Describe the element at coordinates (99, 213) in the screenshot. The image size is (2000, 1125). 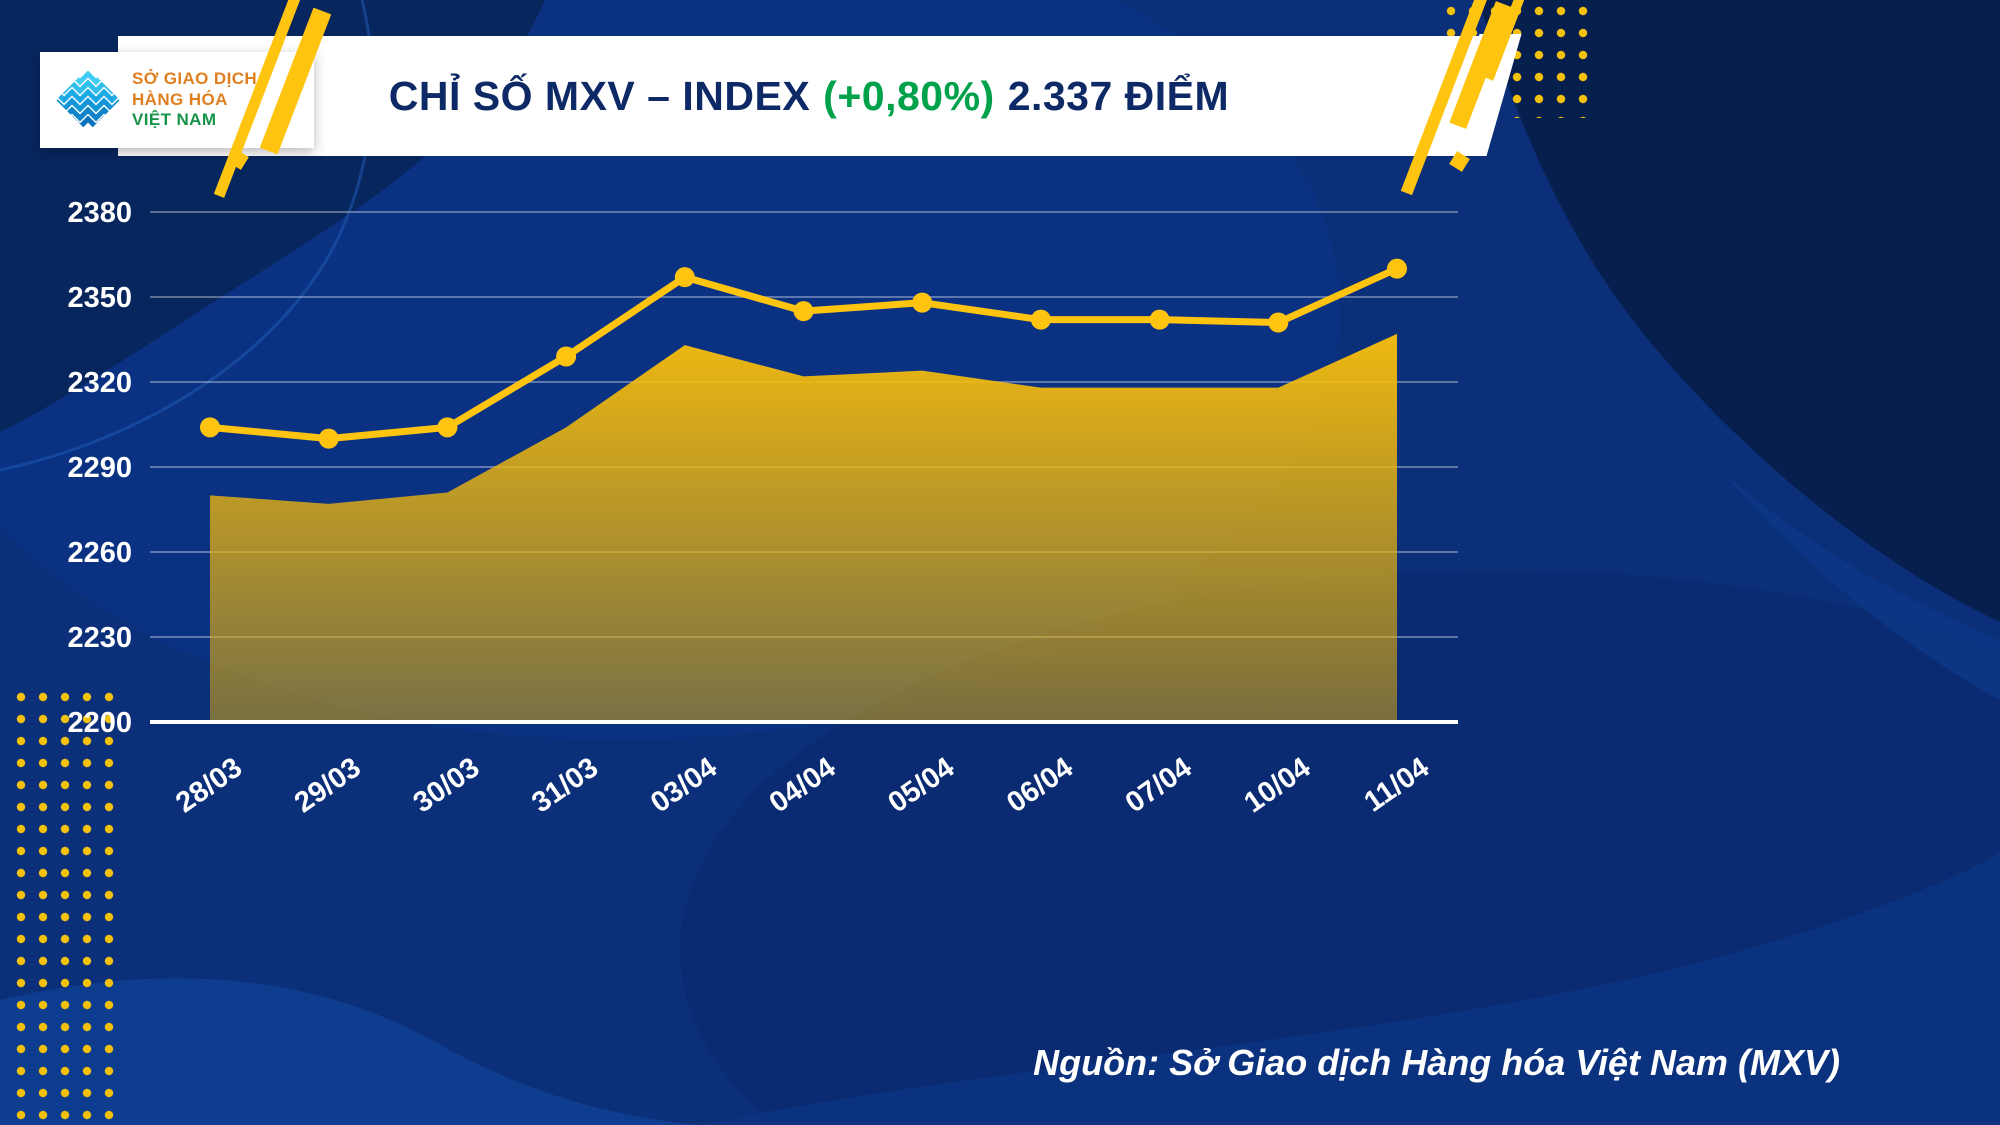
I see `svg-text: 2380` at that location.